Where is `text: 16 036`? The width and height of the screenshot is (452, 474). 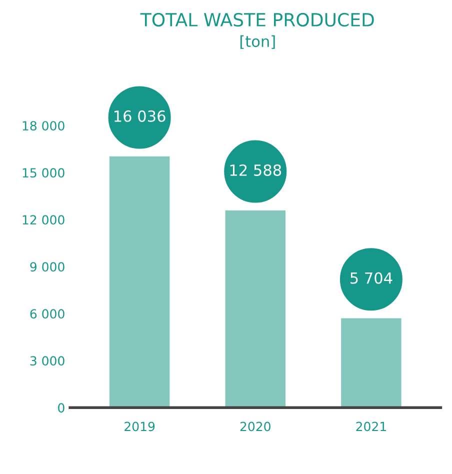 text: 16 036 is located at coordinates (140, 116).